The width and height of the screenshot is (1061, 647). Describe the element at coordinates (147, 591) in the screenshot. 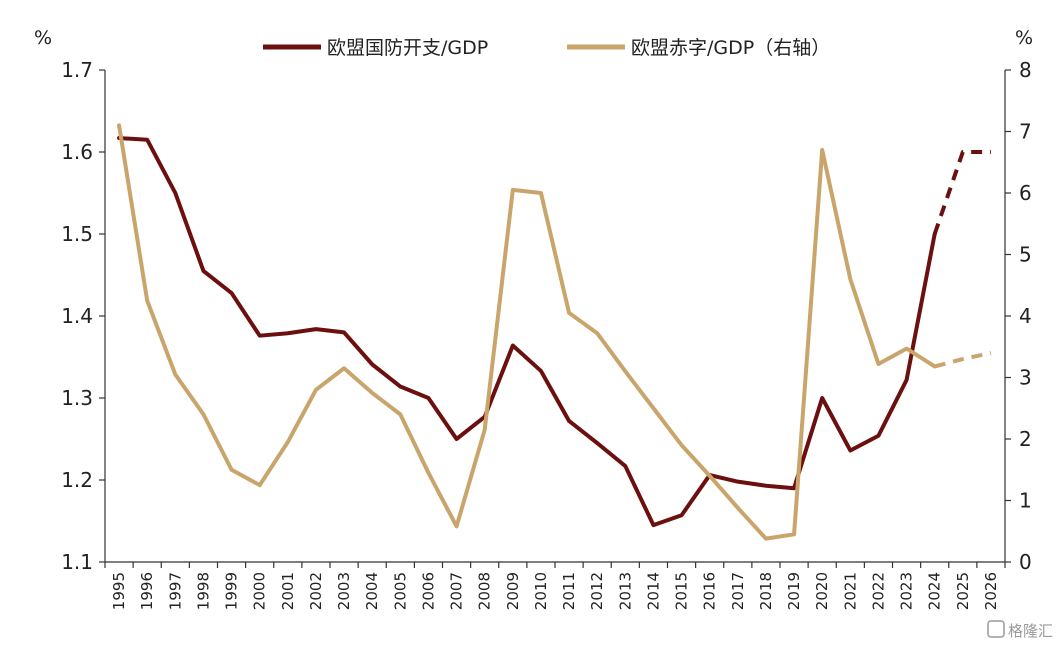

I see `x-tick-label: 1996` at that location.